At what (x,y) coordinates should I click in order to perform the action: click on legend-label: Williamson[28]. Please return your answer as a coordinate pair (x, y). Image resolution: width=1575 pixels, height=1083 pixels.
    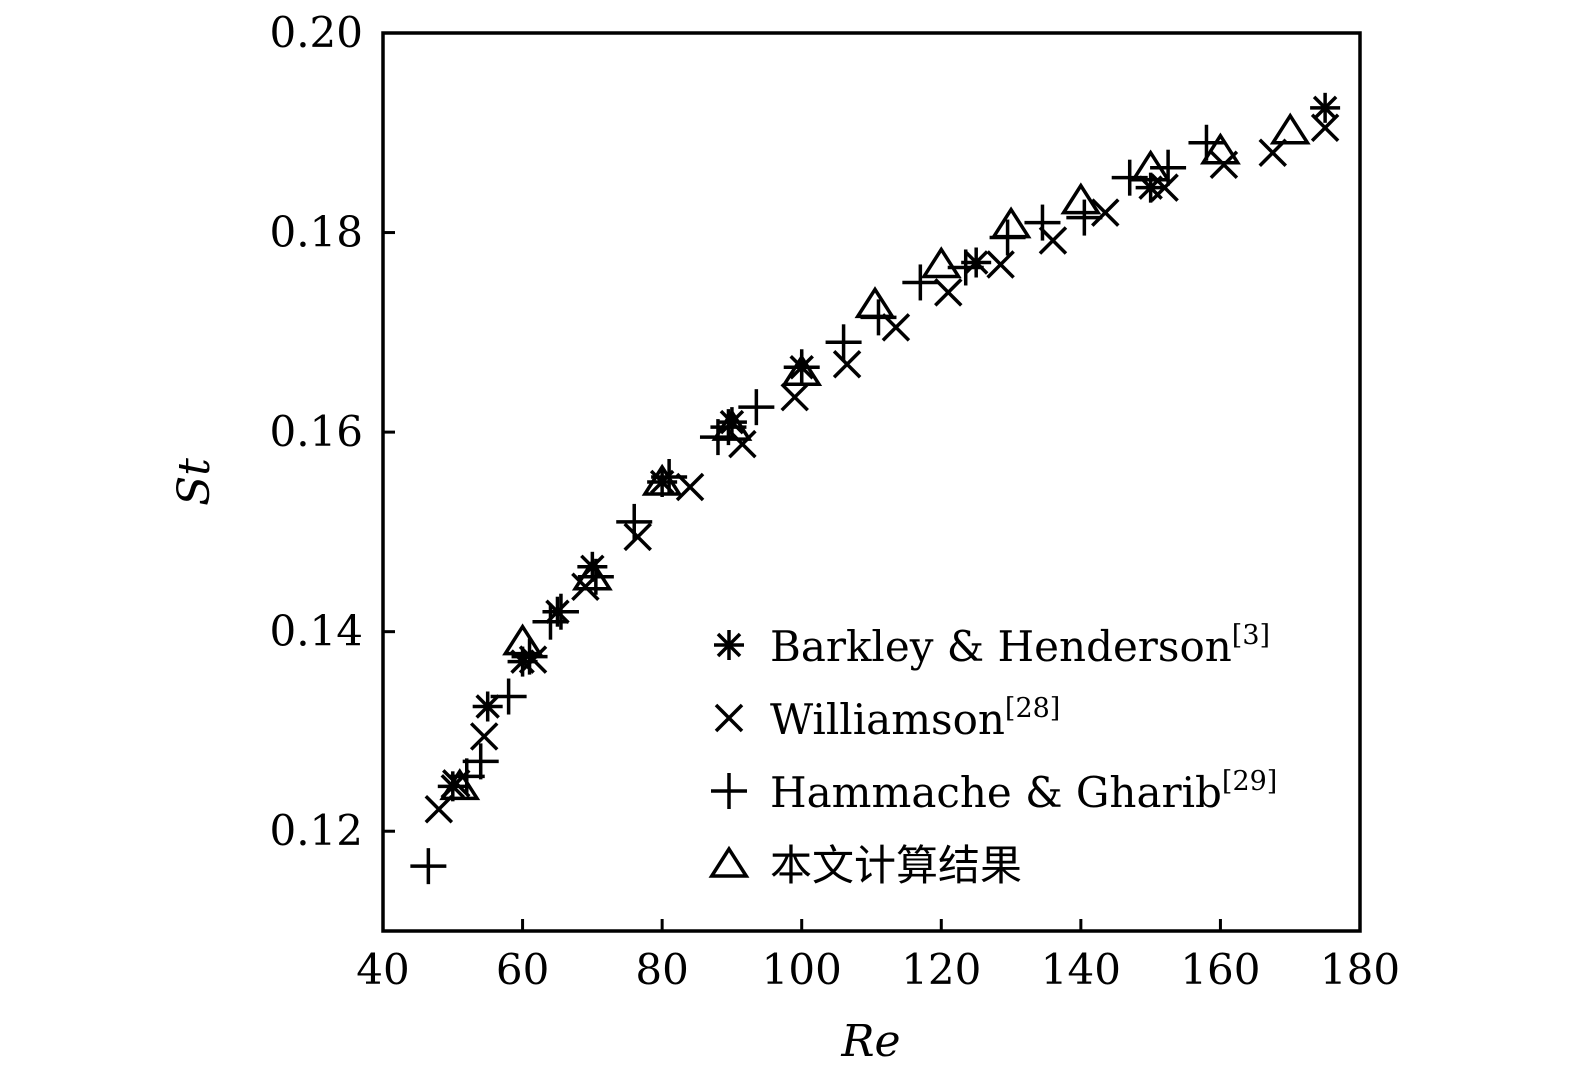
    Looking at the image, I should click on (915, 718).